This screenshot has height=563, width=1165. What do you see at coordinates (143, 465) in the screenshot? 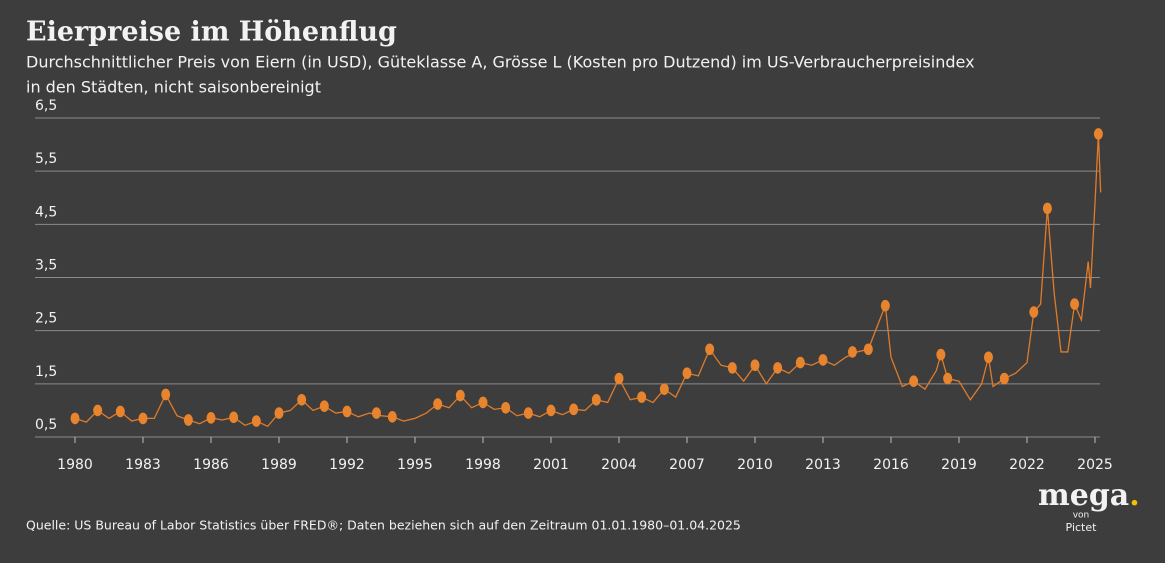
I see `x-tick-label: 1983` at bounding box center [143, 465].